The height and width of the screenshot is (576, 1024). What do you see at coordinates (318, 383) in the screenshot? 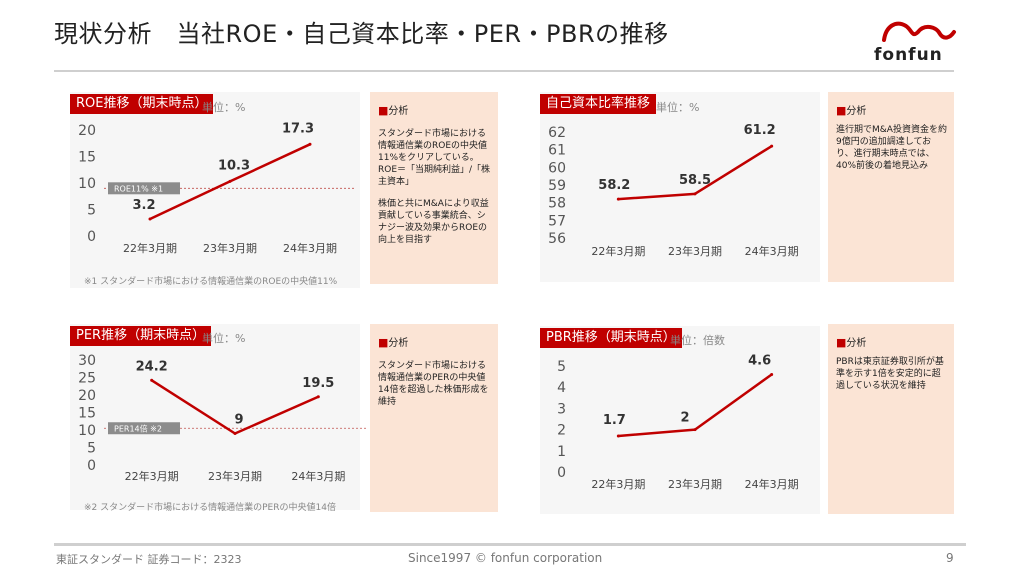
I see `per-data-label: 19.5` at bounding box center [318, 383].